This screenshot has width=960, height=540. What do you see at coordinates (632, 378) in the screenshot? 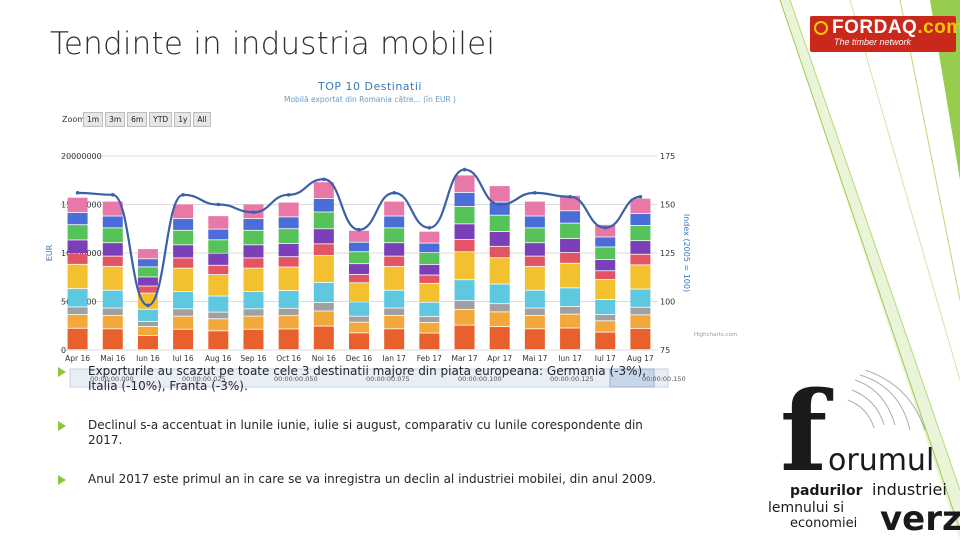
I see `navigator-window` at bounding box center [632, 378].